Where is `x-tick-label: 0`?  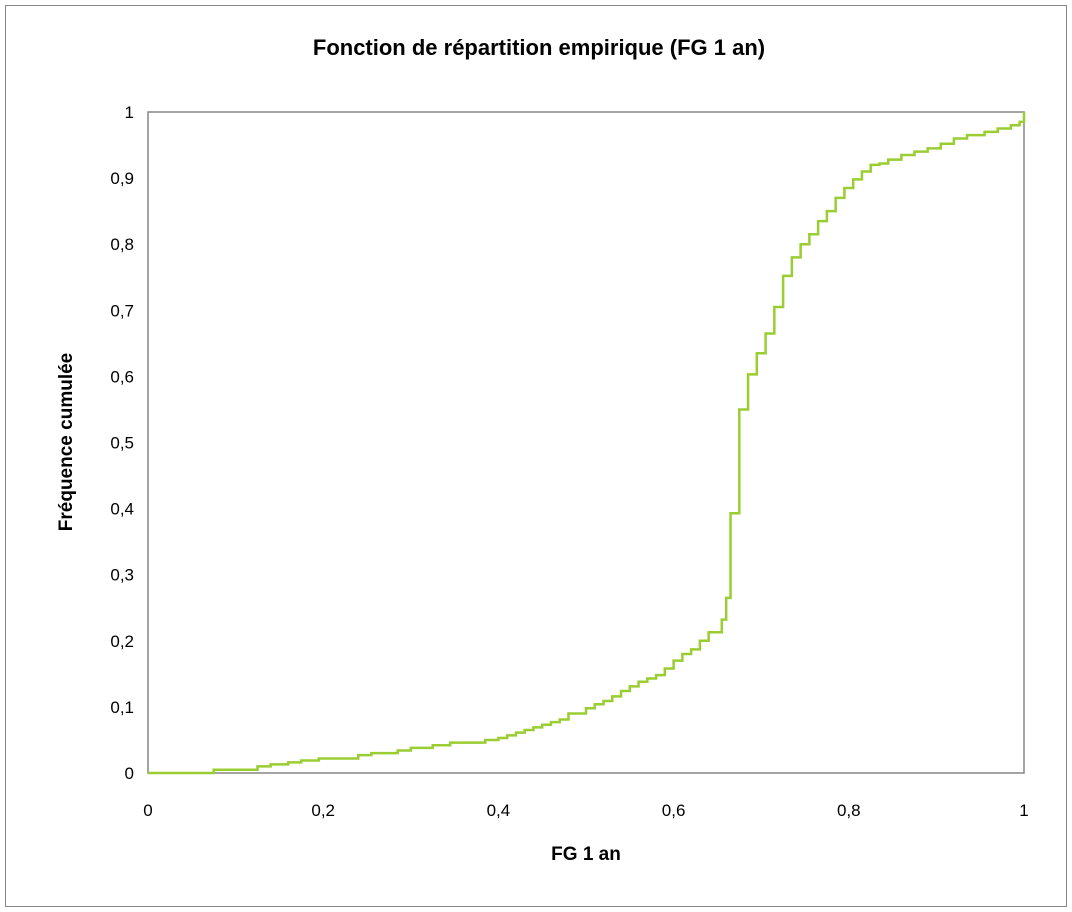 x-tick-label: 0 is located at coordinates (147, 810).